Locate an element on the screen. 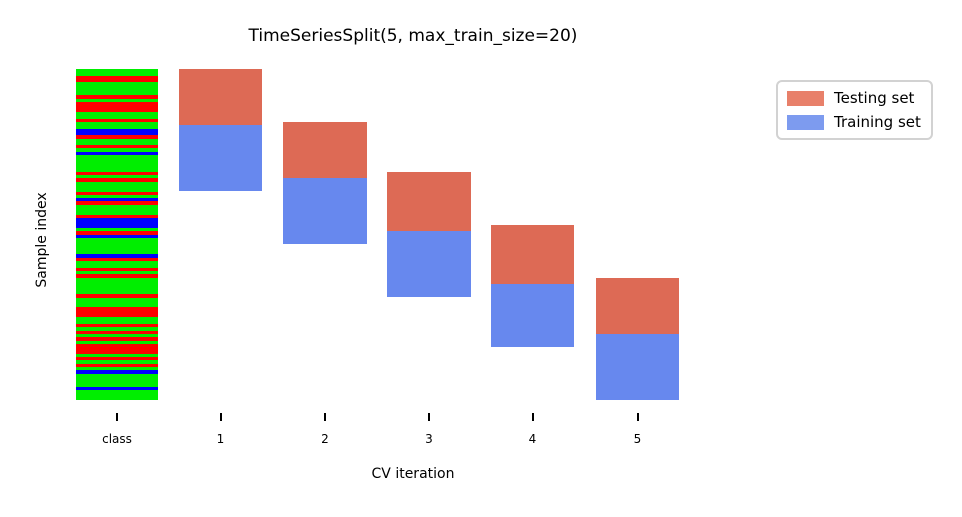 The height and width of the screenshot is (517, 962). legend: Testing set Training set is located at coordinates (854, 110).